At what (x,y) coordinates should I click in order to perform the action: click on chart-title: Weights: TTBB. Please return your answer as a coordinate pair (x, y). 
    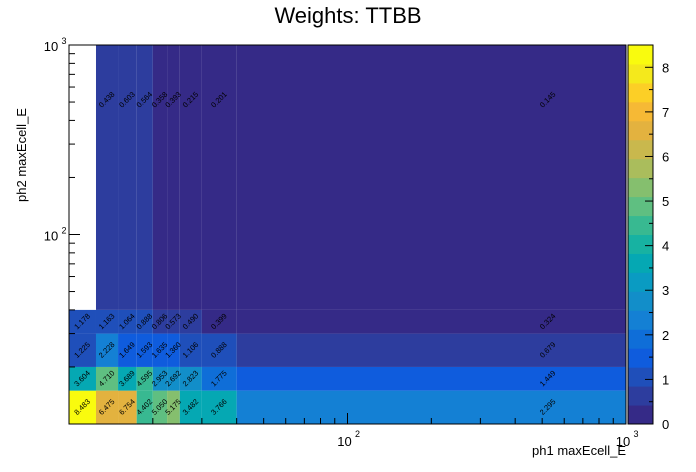
    Looking at the image, I should click on (347, 15).